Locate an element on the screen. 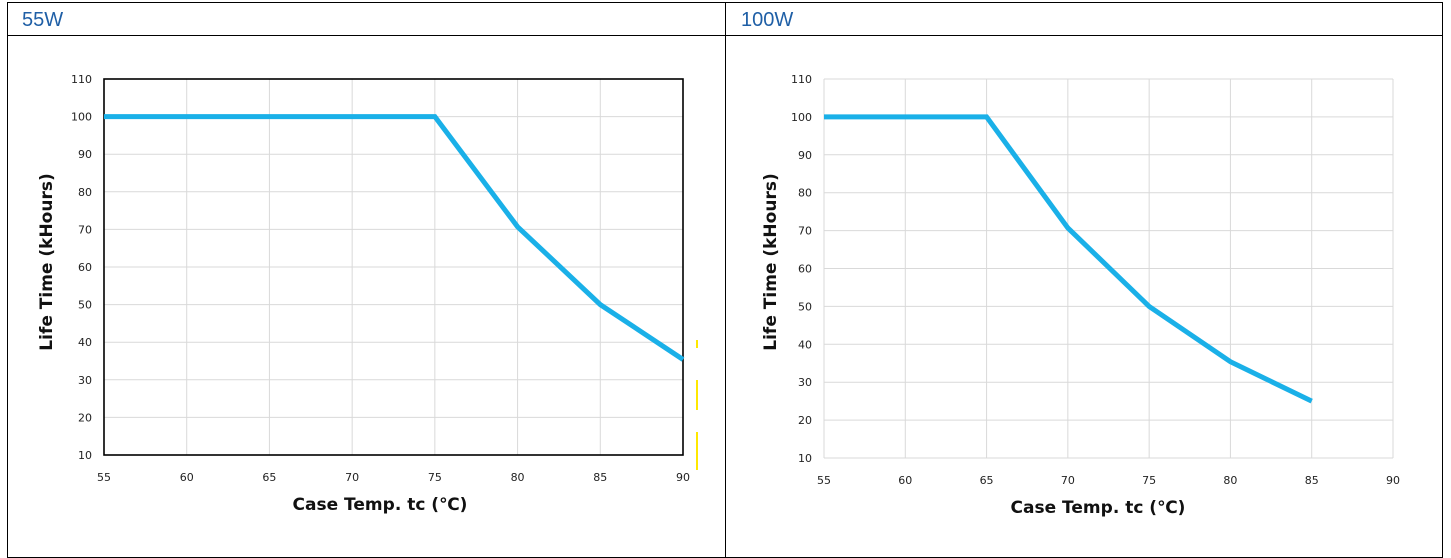  panel-header-55w: 55W is located at coordinates (43, 20).